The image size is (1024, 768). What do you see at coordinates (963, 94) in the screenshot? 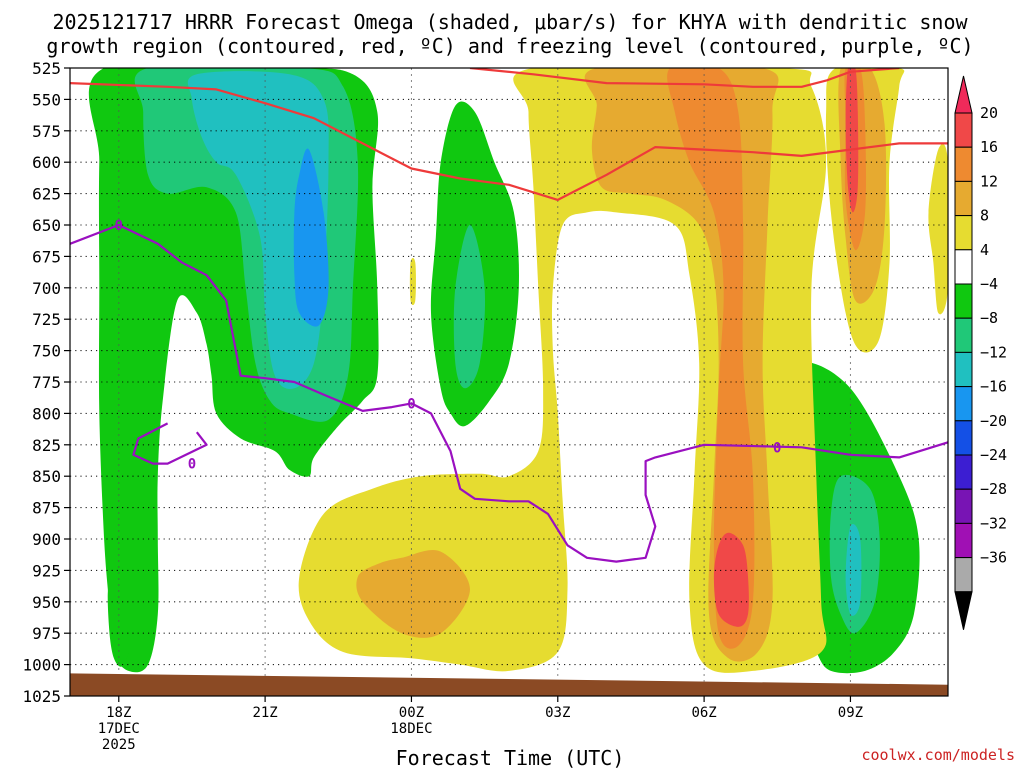
I see `colorbar-top-arrow` at bounding box center [963, 94].